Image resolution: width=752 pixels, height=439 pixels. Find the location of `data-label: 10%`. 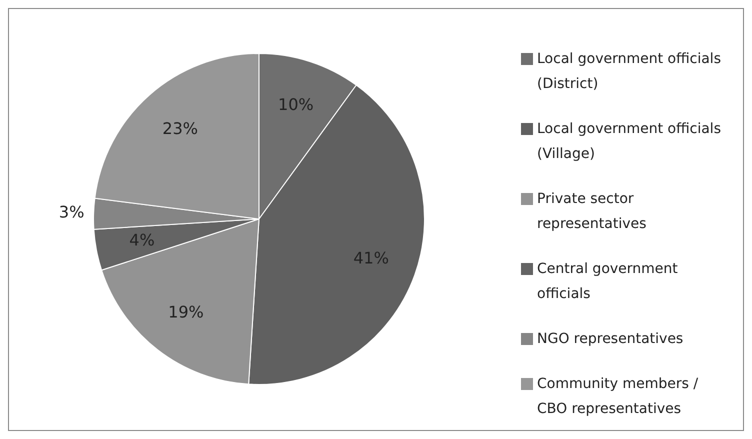

data-label: 10% is located at coordinates (296, 104).